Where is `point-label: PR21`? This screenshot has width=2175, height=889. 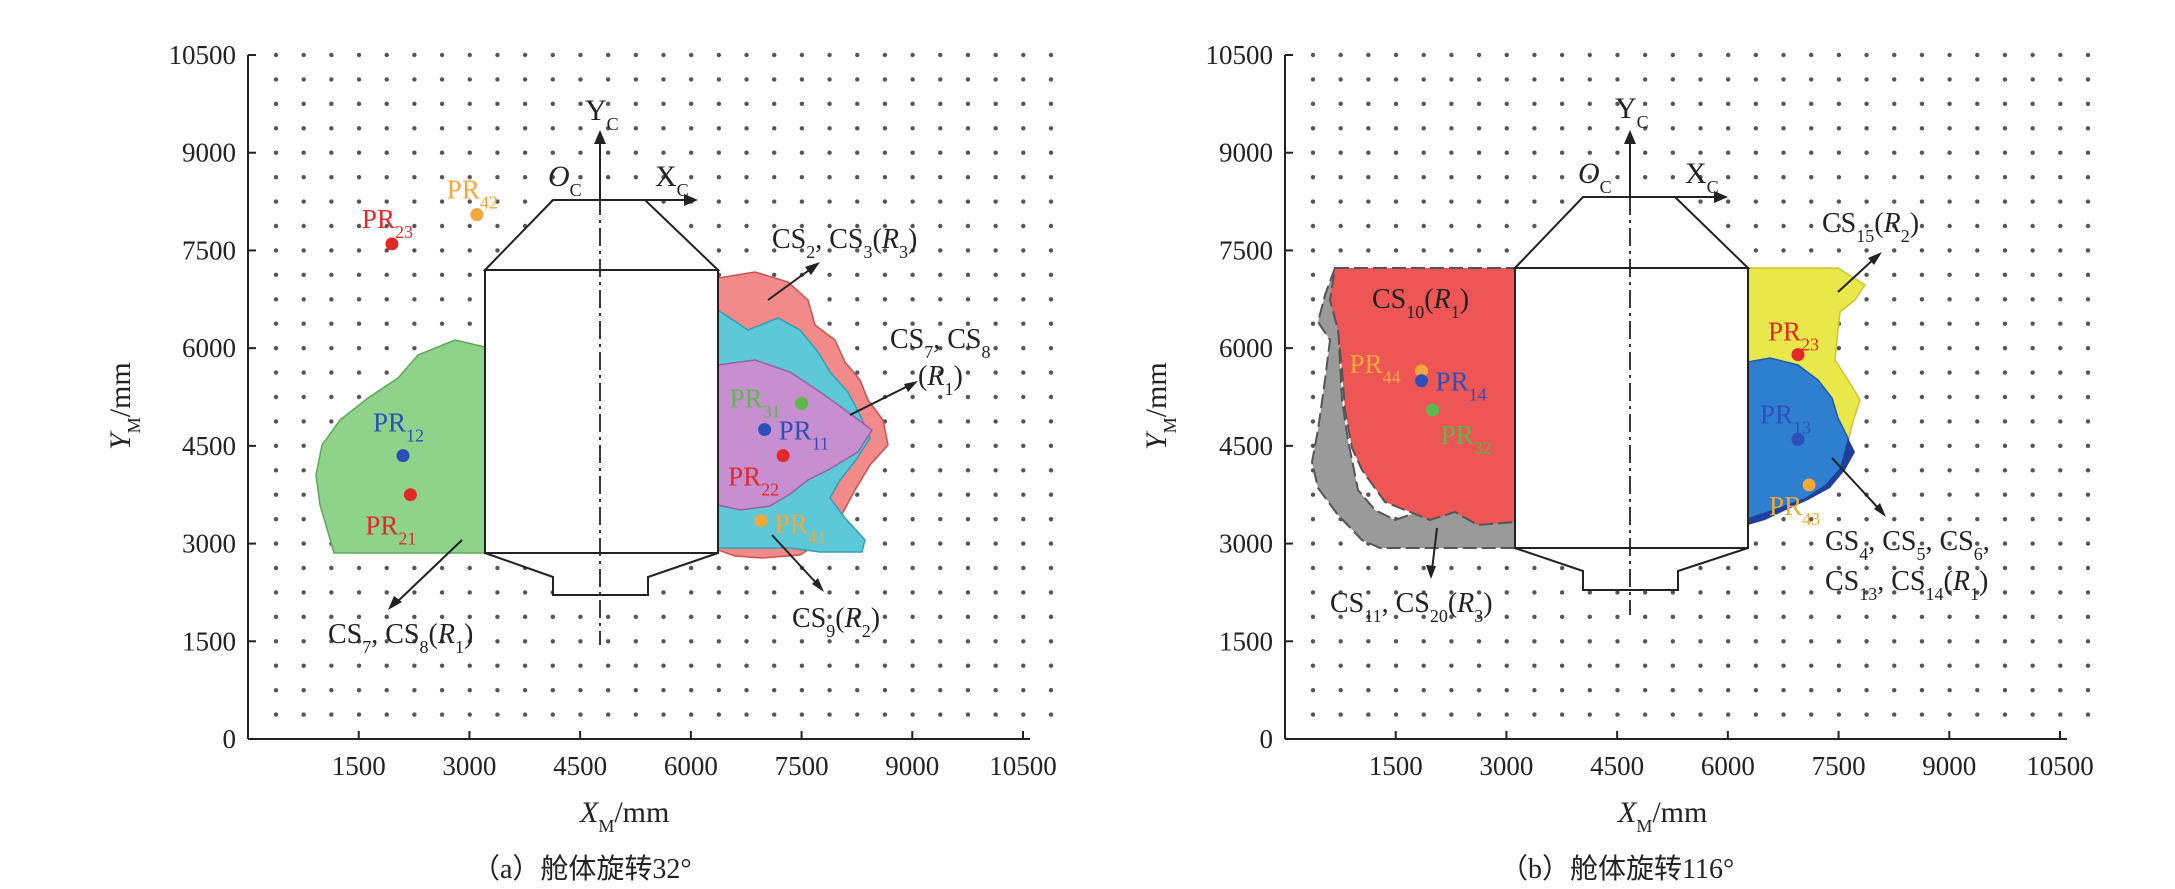
point-label: PR21 is located at coordinates (390, 530).